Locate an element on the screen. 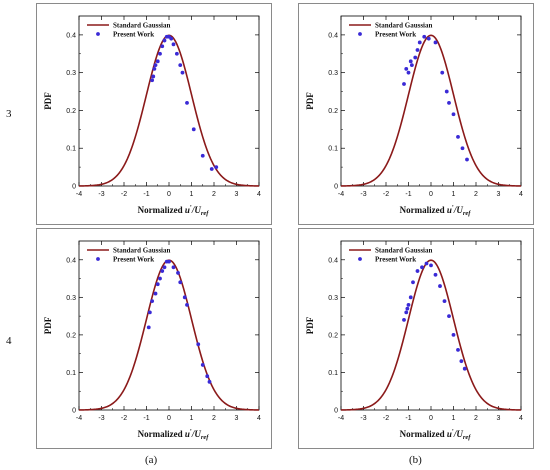  y-tick-label: 0.2 is located at coordinates (71, 335).